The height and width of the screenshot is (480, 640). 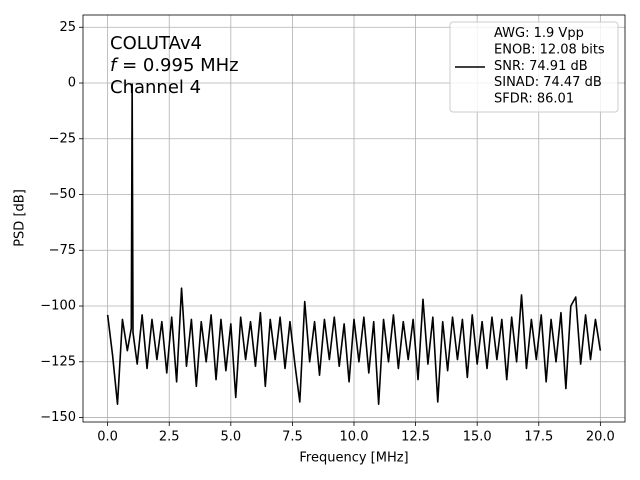 I want to click on annotation: f = 0.995 MHz, so click(x=174, y=65).